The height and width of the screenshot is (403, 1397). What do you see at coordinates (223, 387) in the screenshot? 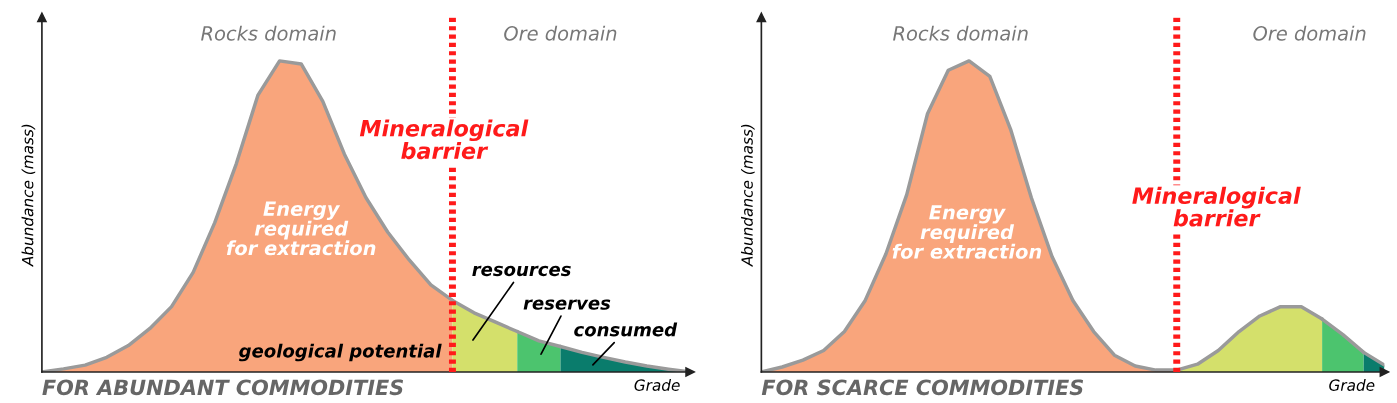
I see `text: FOR ABUNDANT COMMODITIES` at bounding box center [223, 387].